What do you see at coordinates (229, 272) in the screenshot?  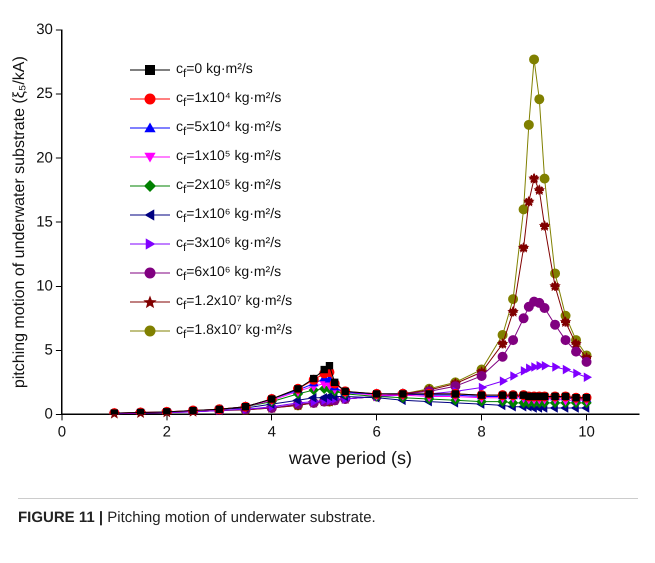 I see `legend-label: c$_{f}$=6x10⁶ kg·m²/s` at bounding box center [229, 272].